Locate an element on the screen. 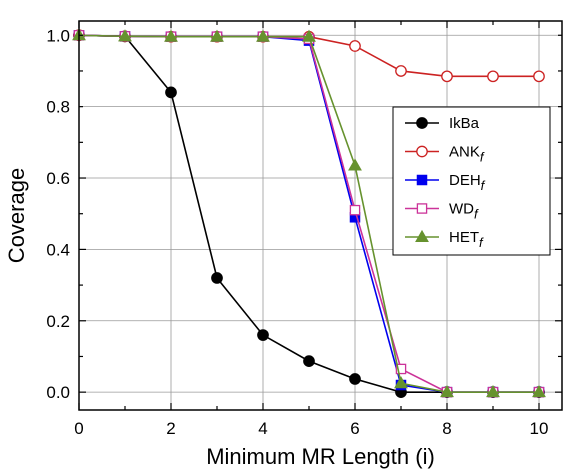 Image resolution: width=580 pixels, height=476 pixels. legend-label: DEHf is located at coordinates (467, 182).